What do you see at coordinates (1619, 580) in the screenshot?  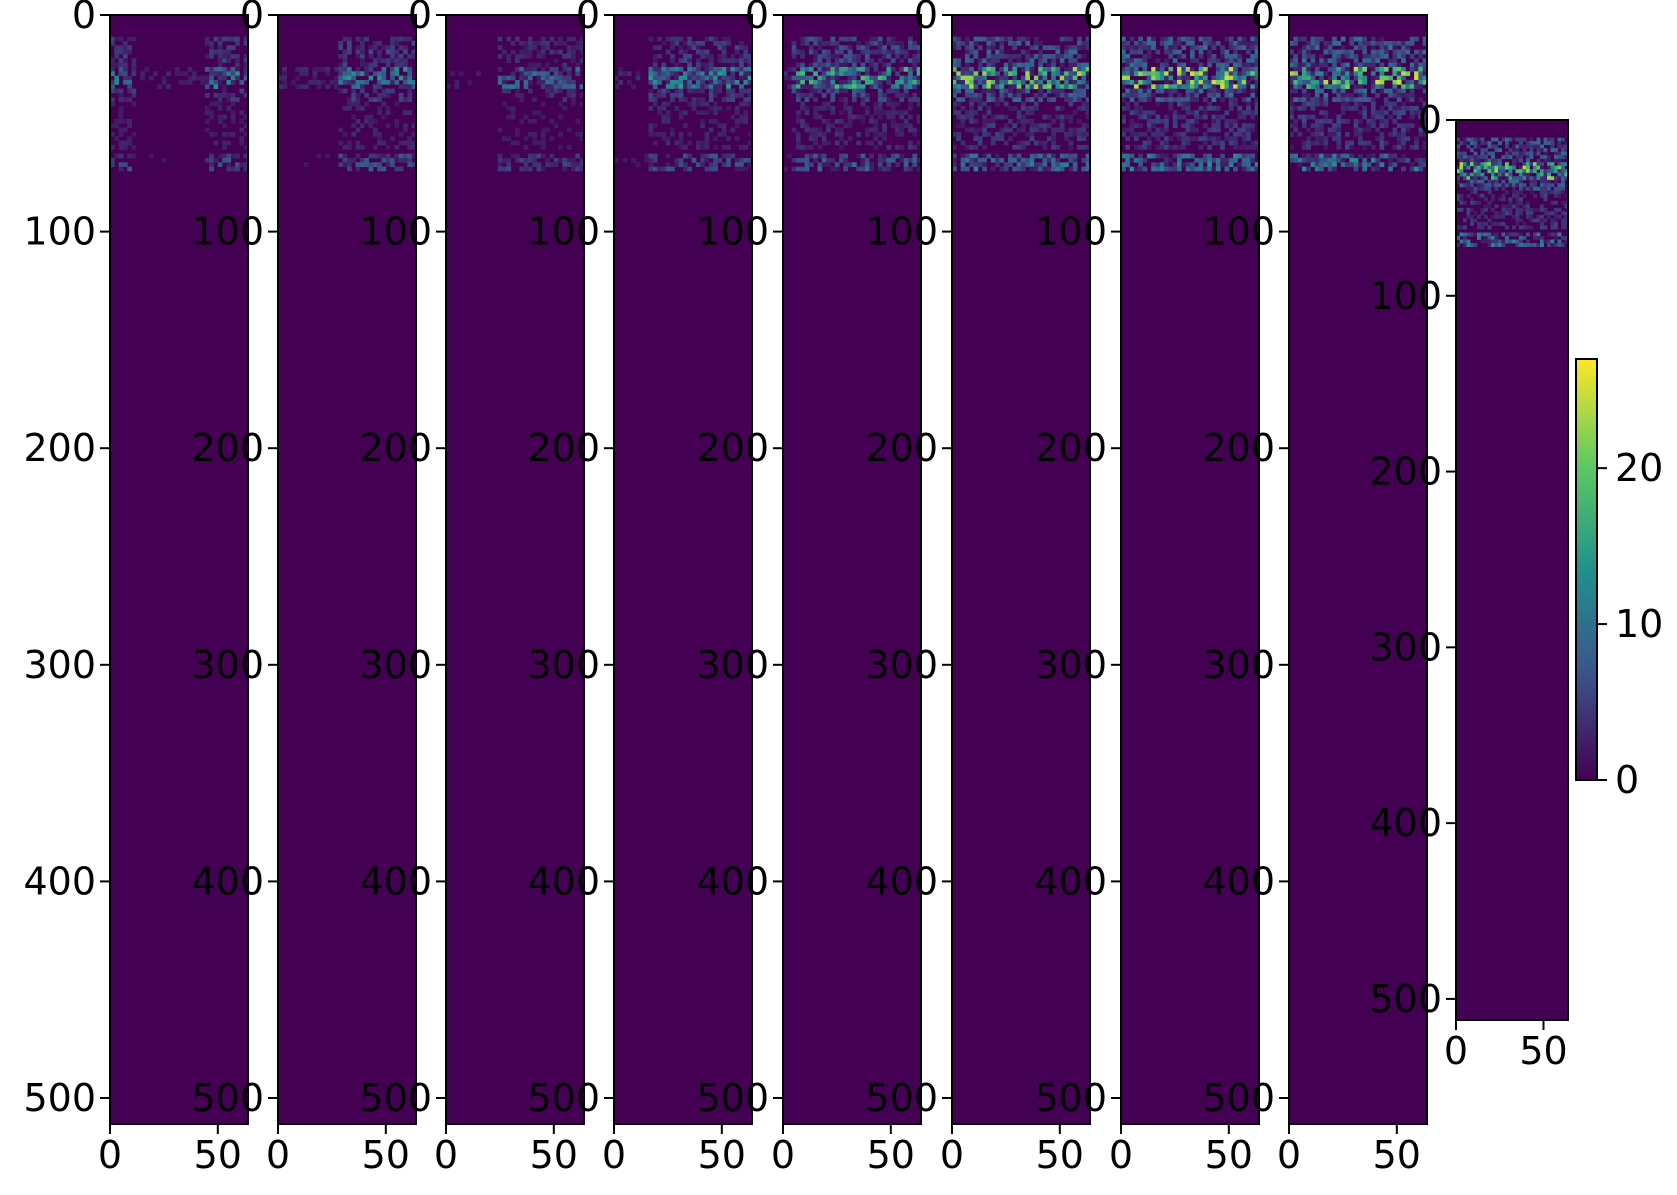 I see `colorbar: 0 10 20` at bounding box center [1619, 580].